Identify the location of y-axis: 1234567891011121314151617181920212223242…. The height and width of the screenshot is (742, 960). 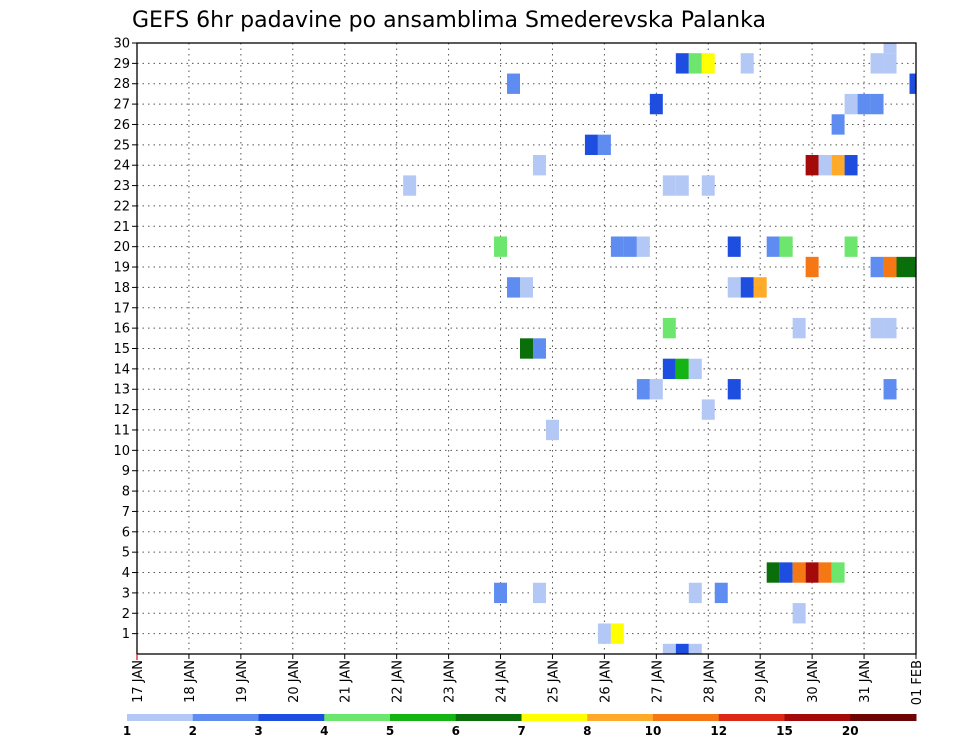
(125, 339).